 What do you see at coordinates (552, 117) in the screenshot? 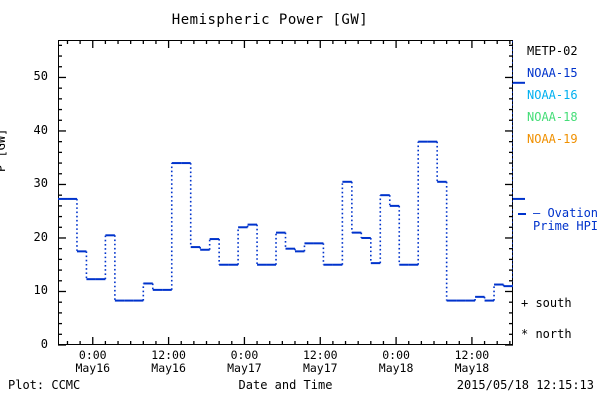
I see `legend-entry-noaa-18: NOAA-18` at bounding box center [552, 117].